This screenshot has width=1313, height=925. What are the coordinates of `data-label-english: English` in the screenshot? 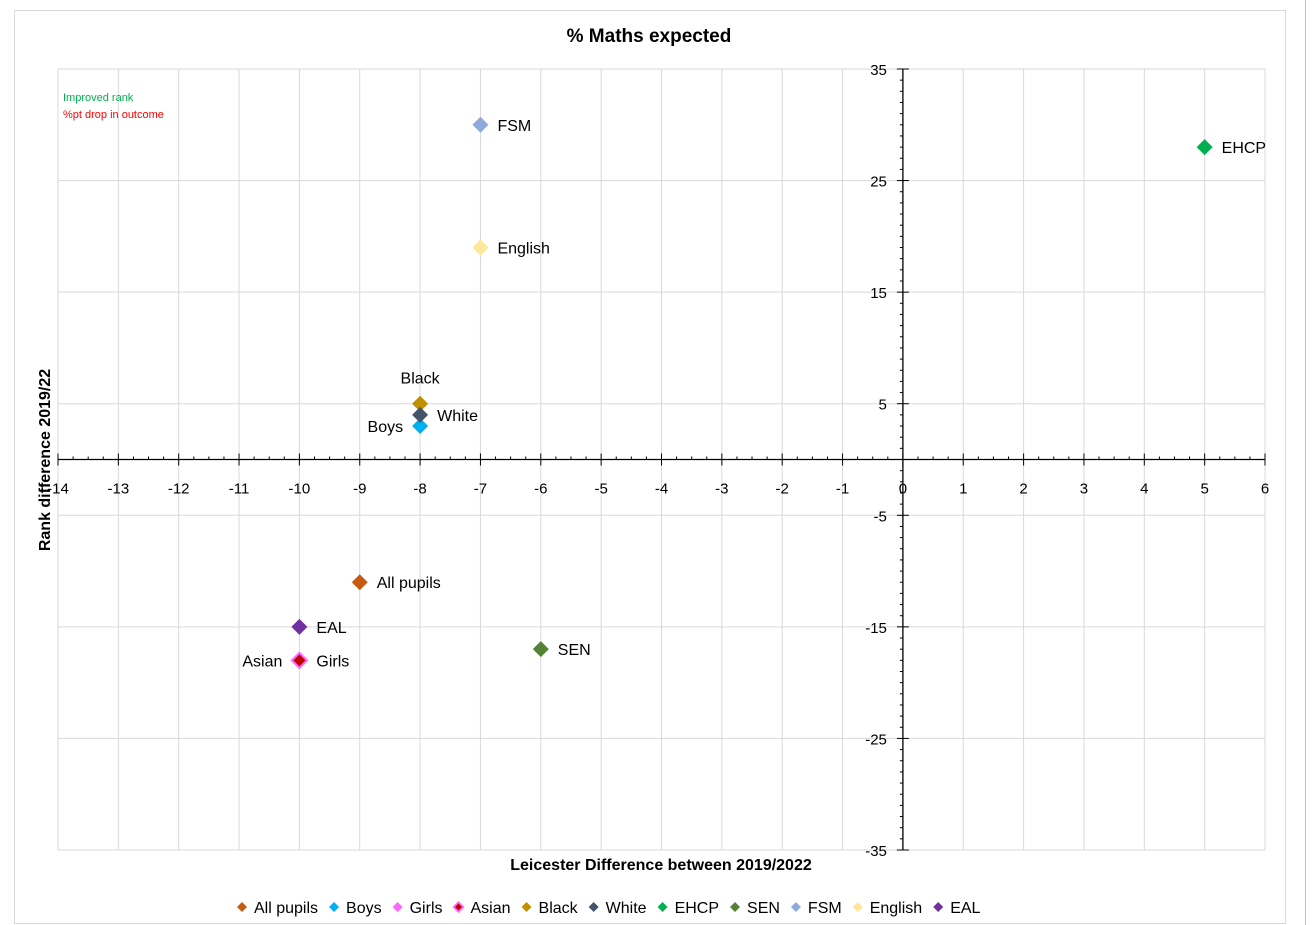 It's located at (523, 249).